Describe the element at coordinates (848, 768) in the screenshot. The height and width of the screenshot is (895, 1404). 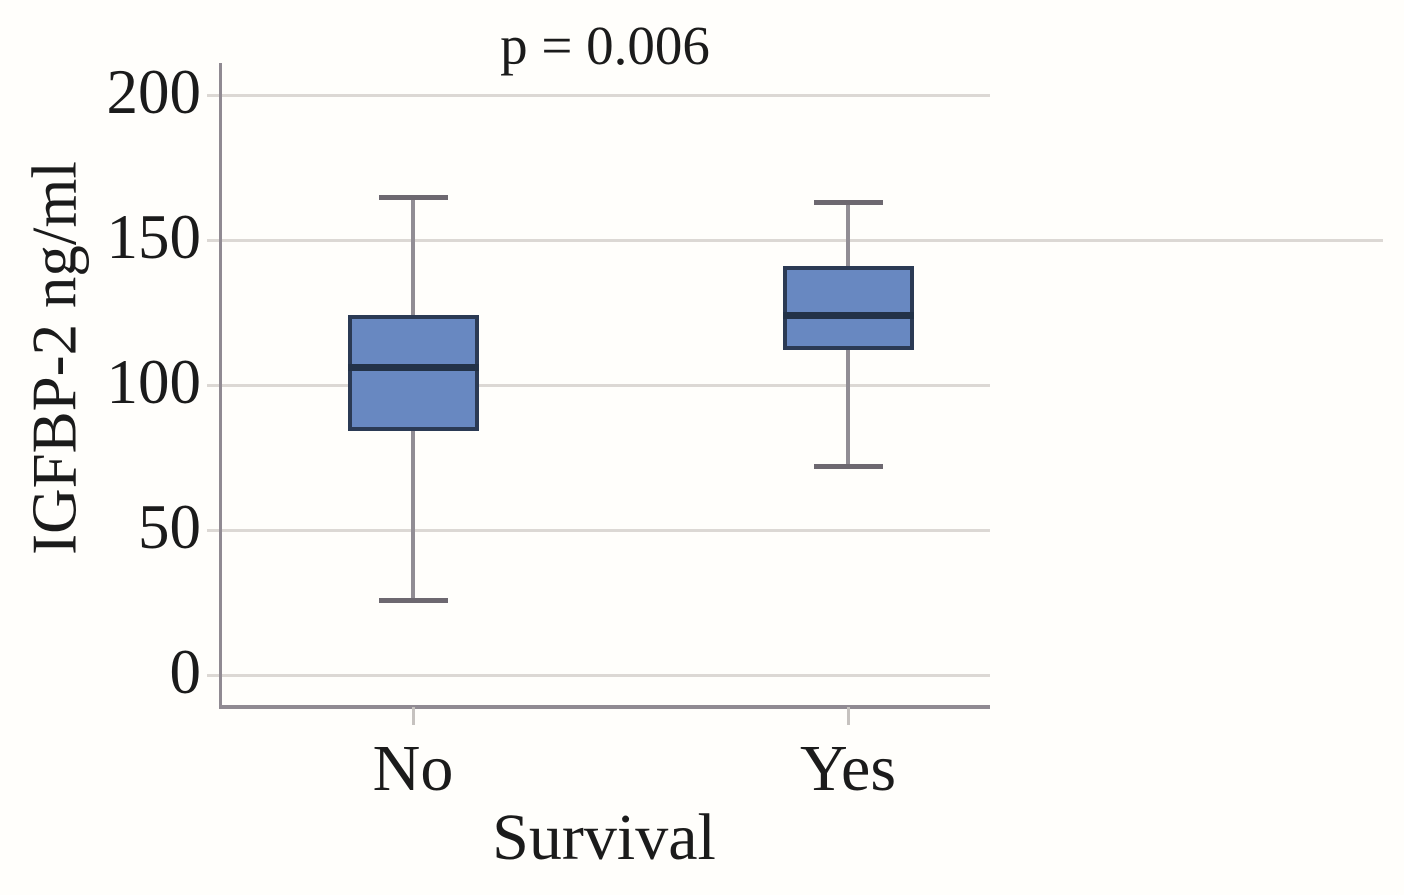
I see `x-tick-label-yes: Yes` at that location.